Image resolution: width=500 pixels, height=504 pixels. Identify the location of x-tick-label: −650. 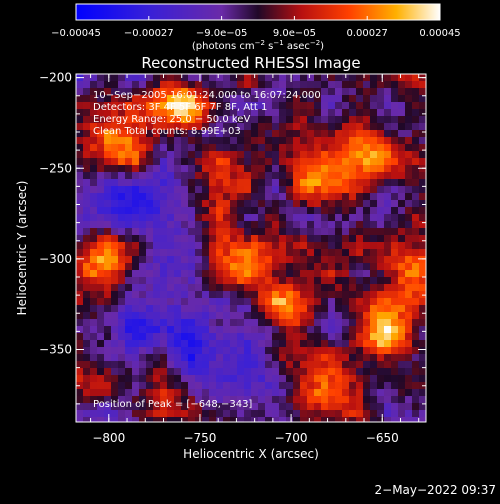
(382, 438).